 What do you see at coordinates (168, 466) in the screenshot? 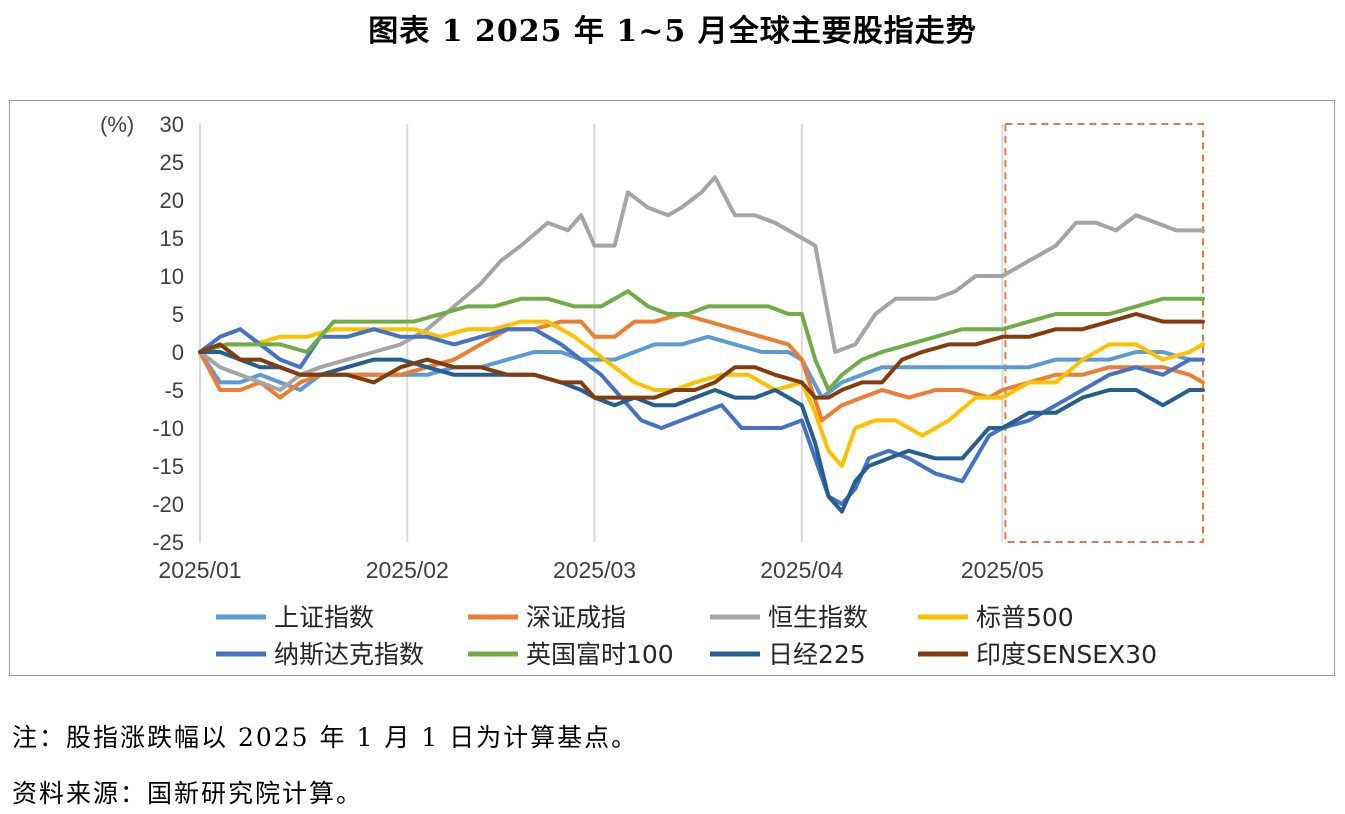
I see `y-tick-label: -15` at bounding box center [168, 466].